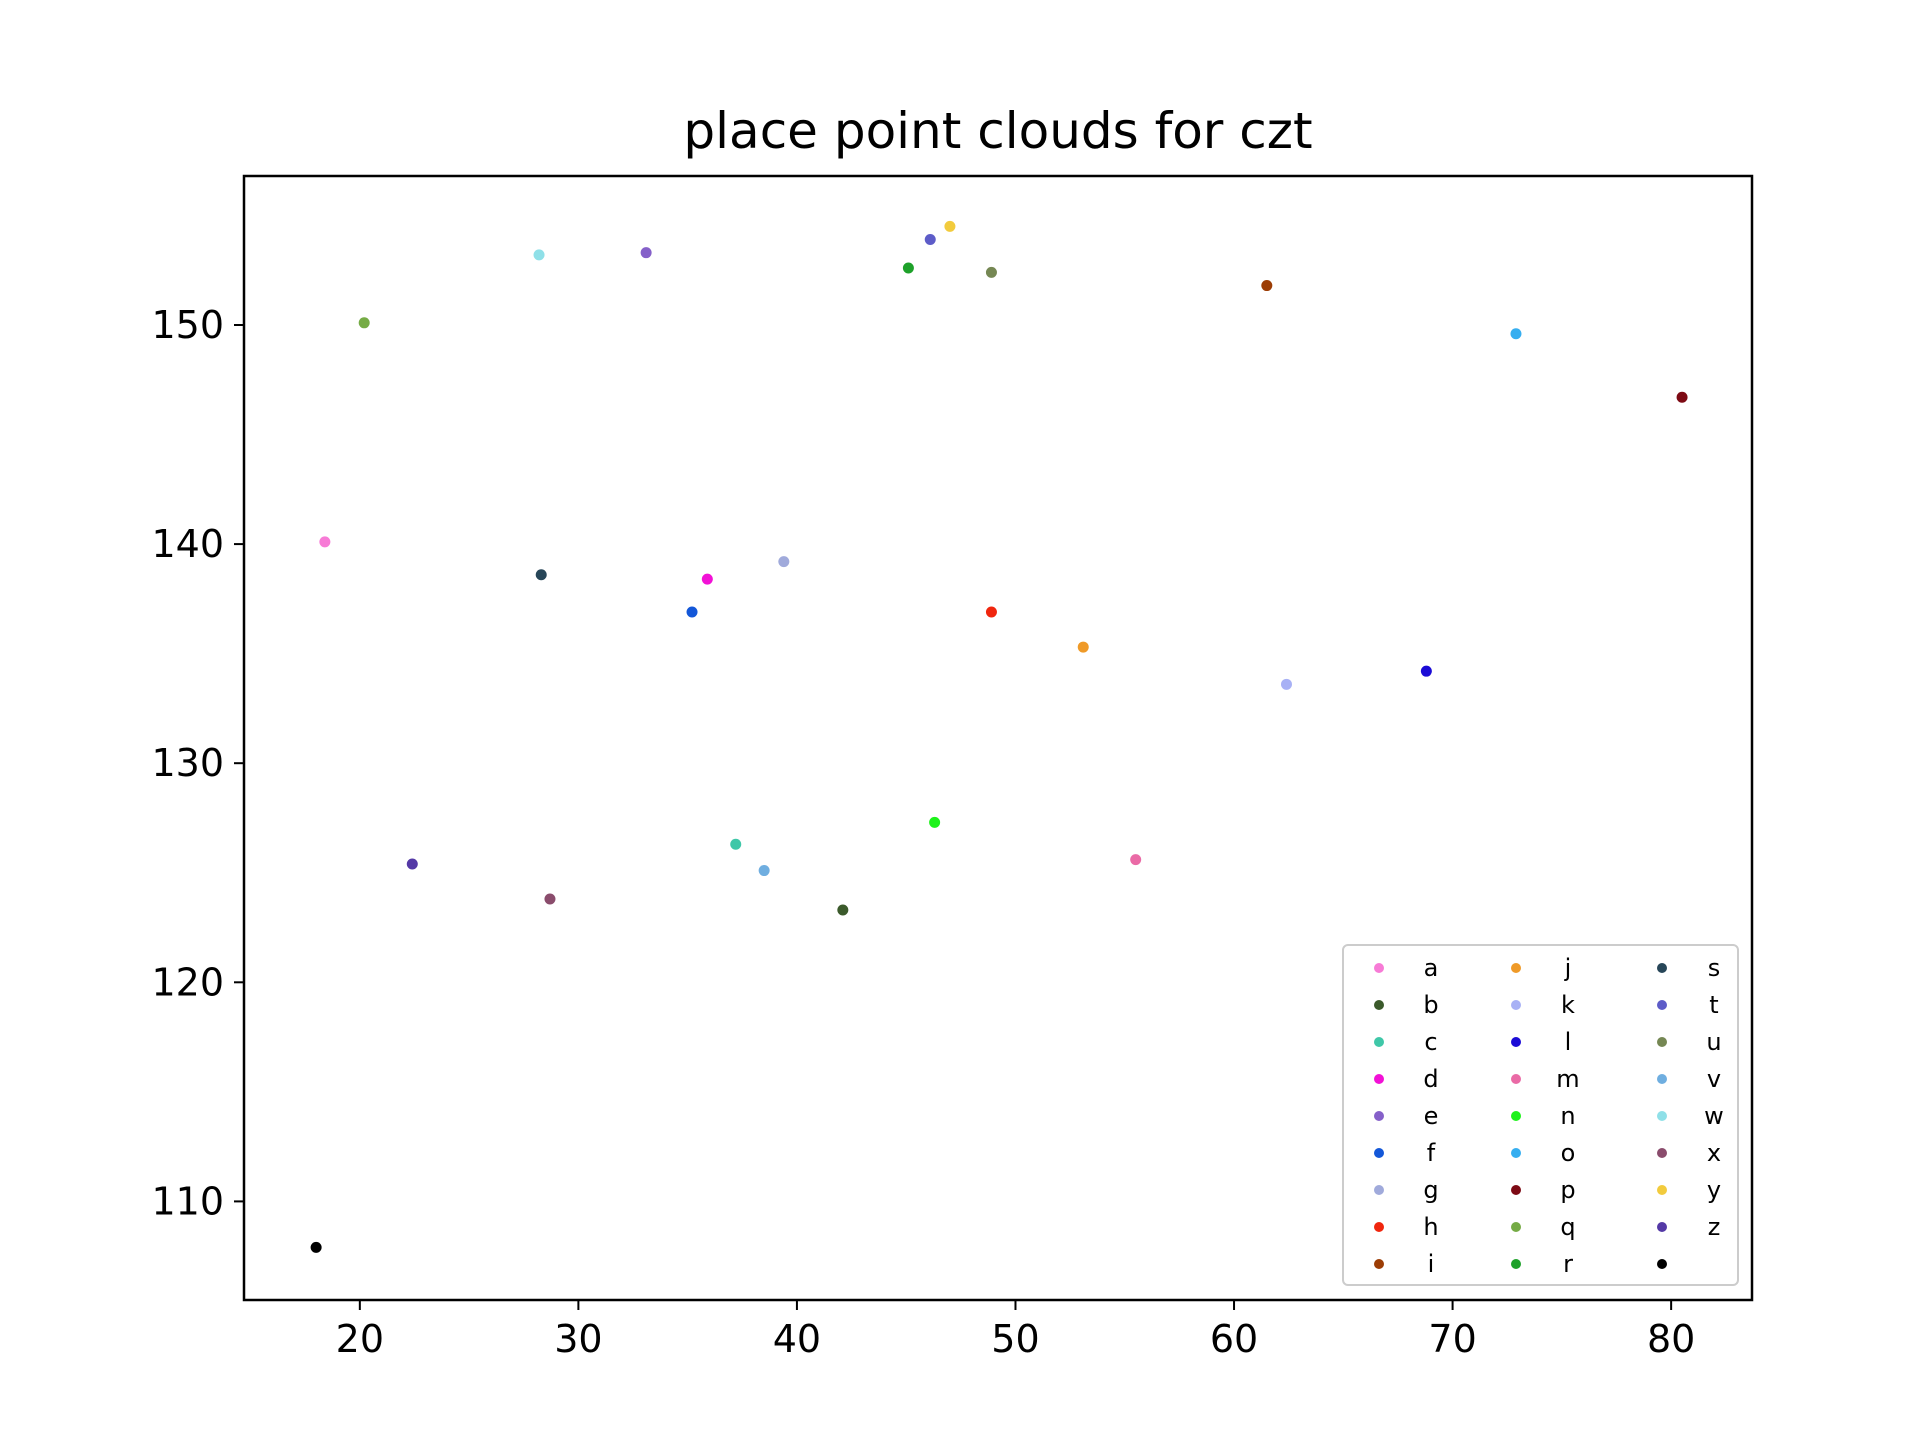 Image resolution: width=1920 pixels, height=1440 pixels. I want to click on legend-label: b, so click(1430, 1005).